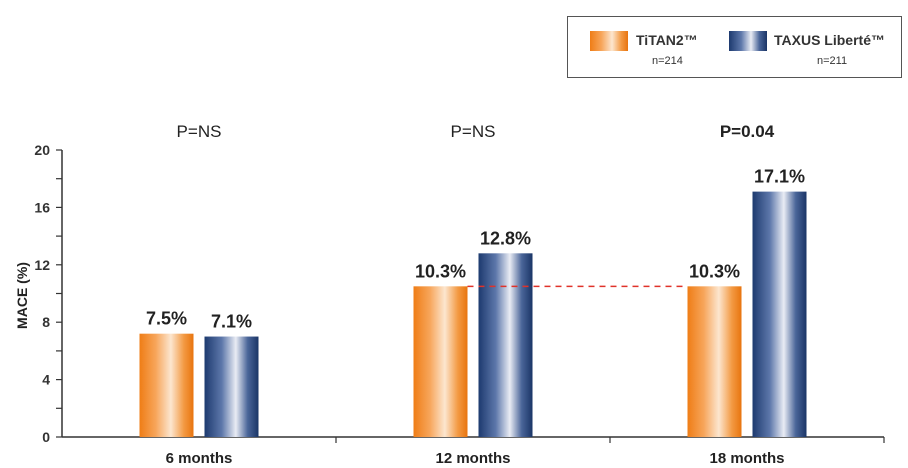  What do you see at coordinates (42, 265) in the screenshot?
I see `y-tick-label: 12` at bounding box center [42, 265].